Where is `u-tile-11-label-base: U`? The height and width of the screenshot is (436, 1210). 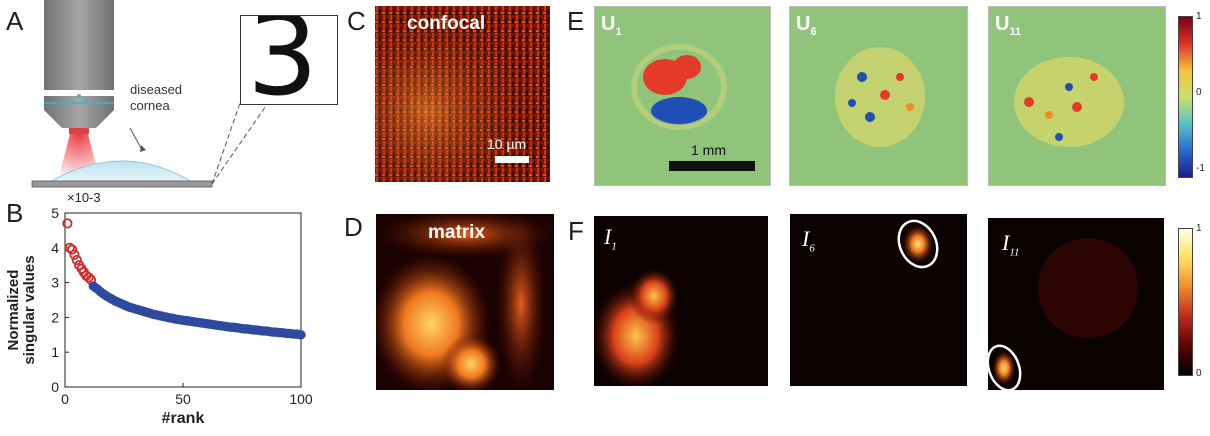
u-tile-11-label-base: U is located at coordinates (1002, 24).